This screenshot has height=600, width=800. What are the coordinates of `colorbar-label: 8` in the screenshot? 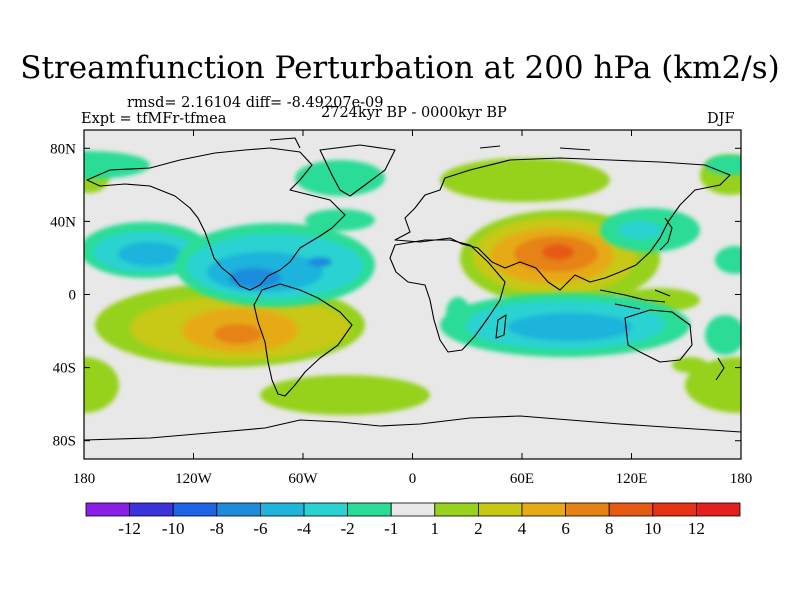 It's located at (609, 528).